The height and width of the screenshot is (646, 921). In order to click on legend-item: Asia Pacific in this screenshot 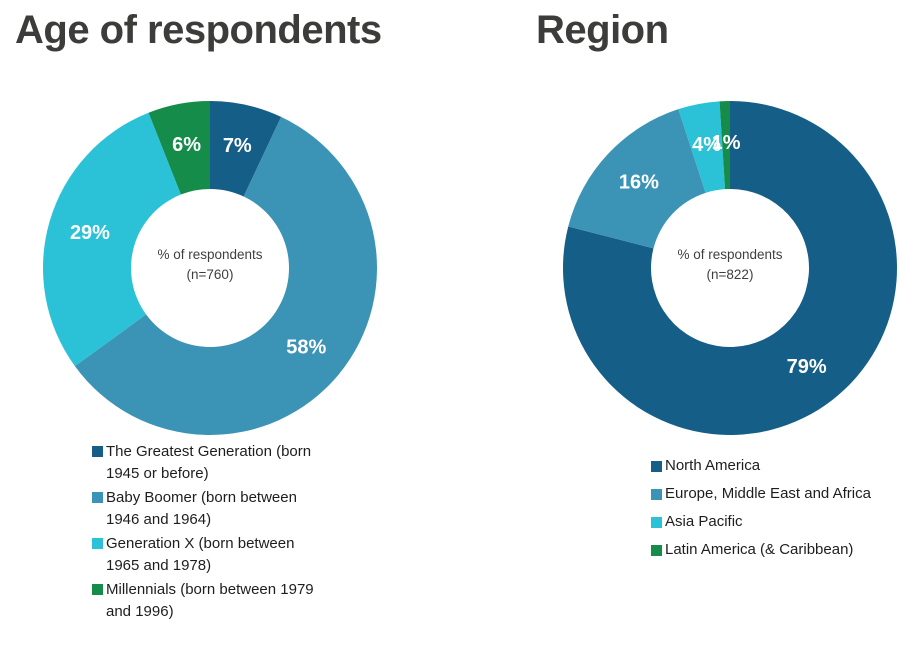, I will do `click(786, 522)`.